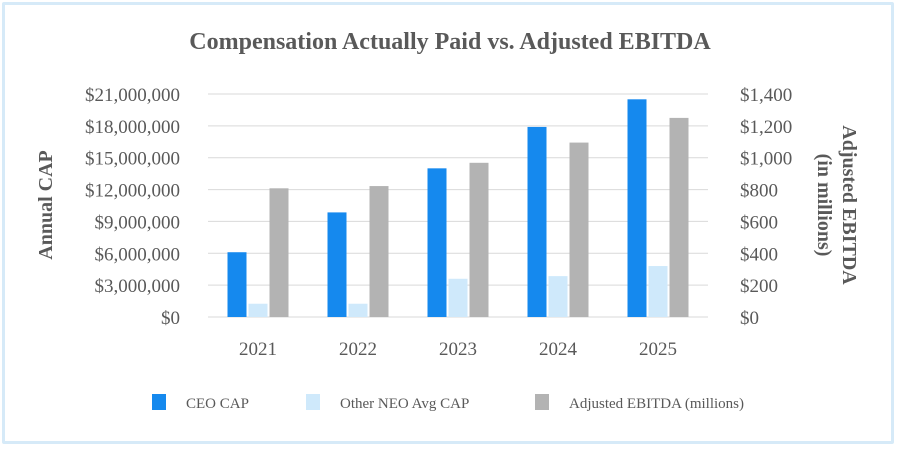 The image size is (900, 450). I want to click on y-tick-label-left: $9,000,000, so click(138, 222).